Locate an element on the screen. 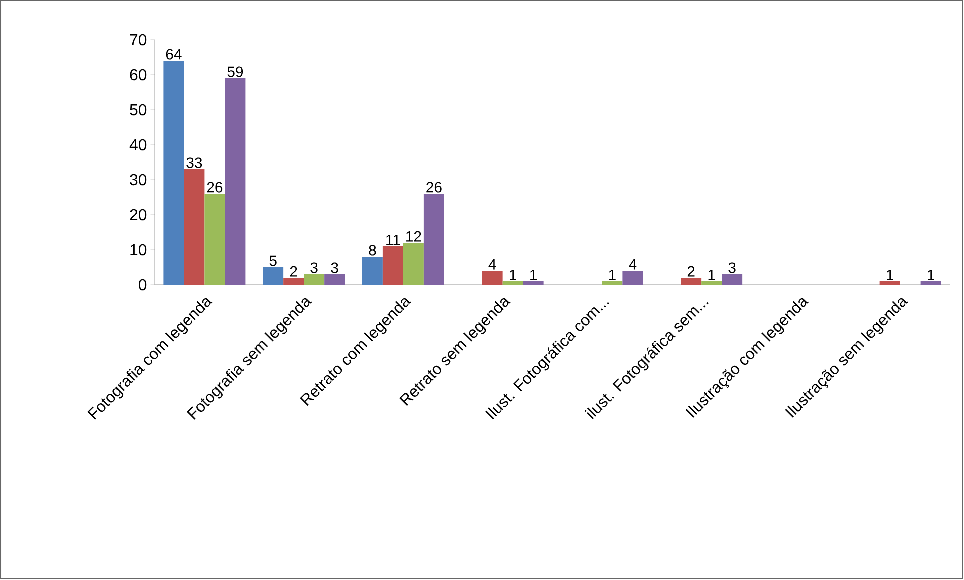 The image size is (964, 580). y-tick-label: 40 is located at coordinates (138, 145).